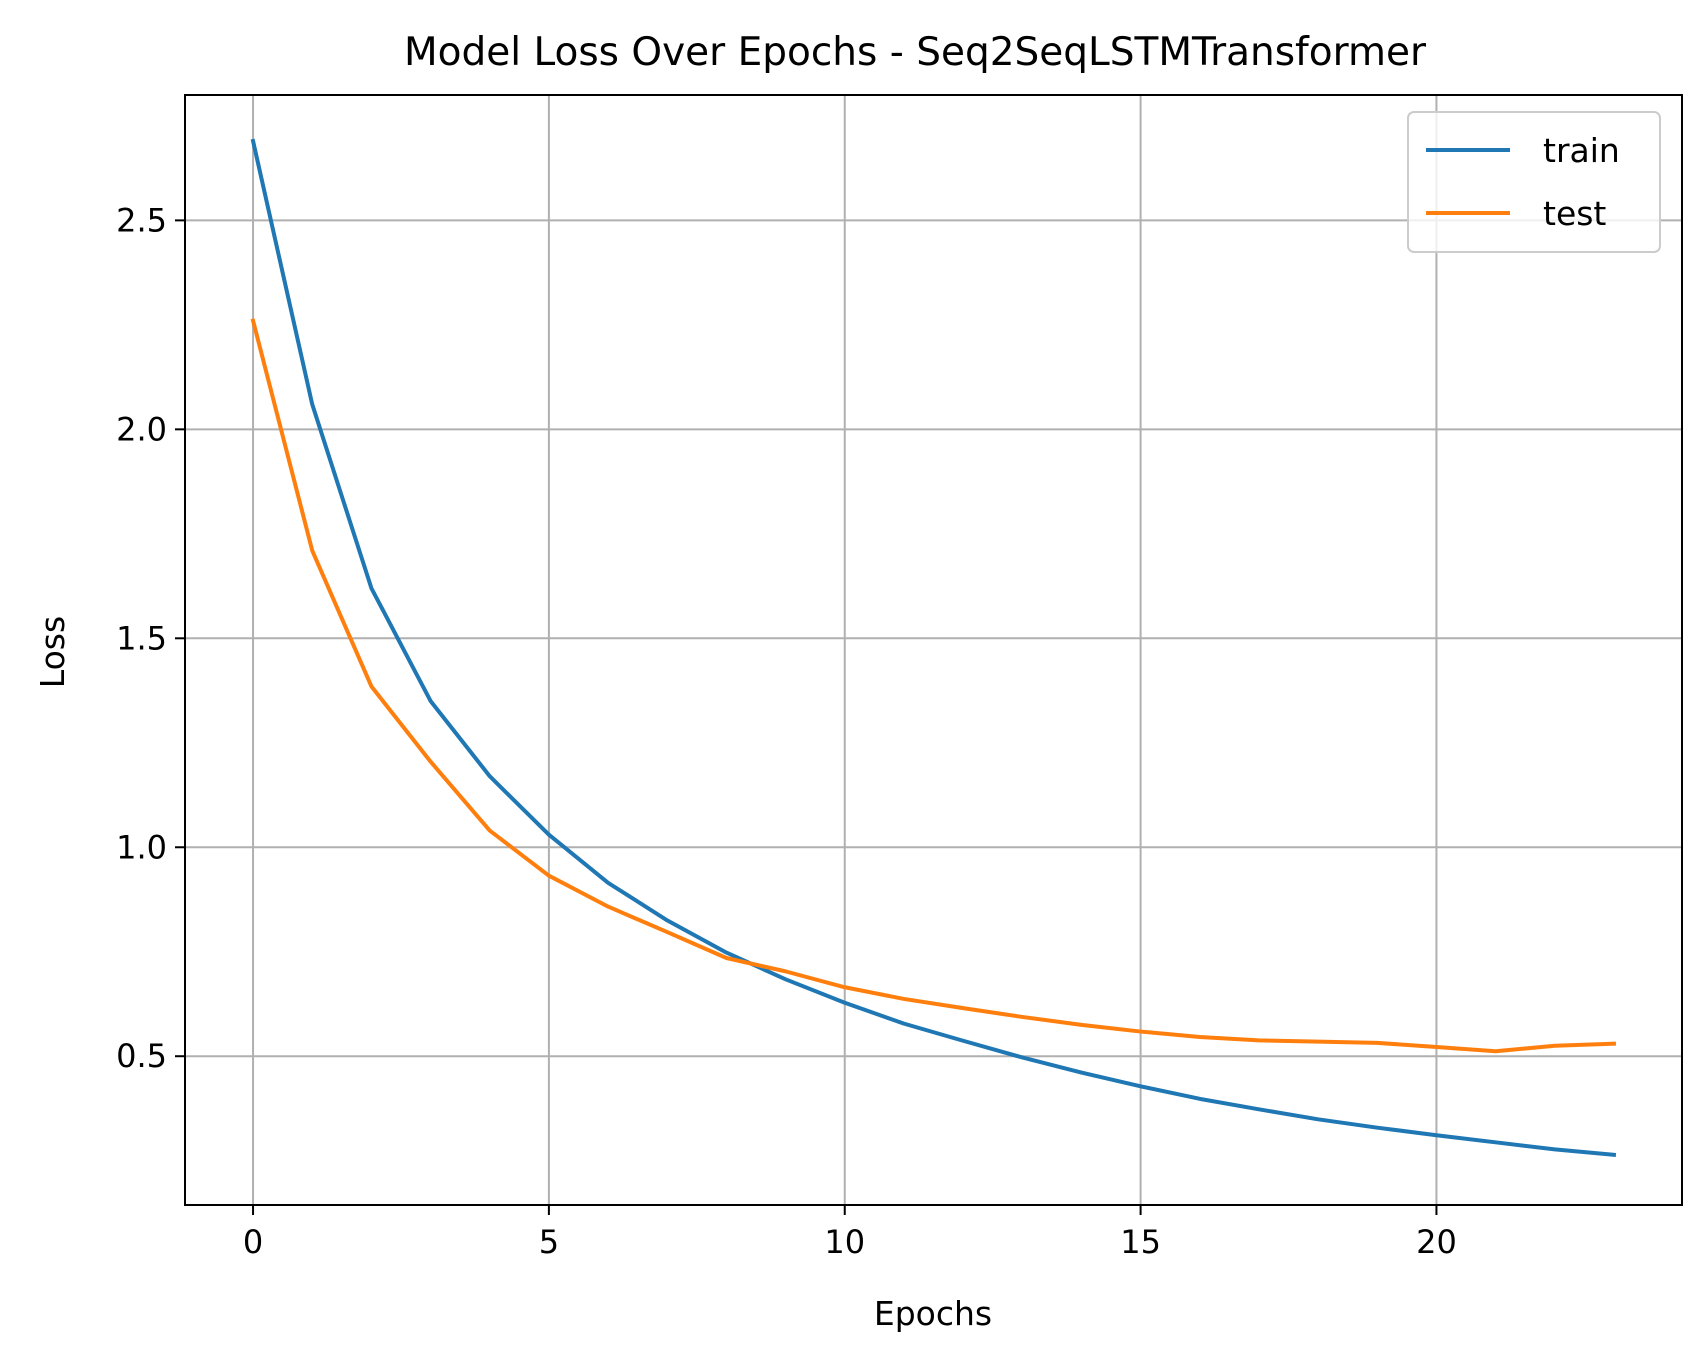 The image size is (1702, 1361). I want to click on y-axis-label: Loss, so click(52, 652).